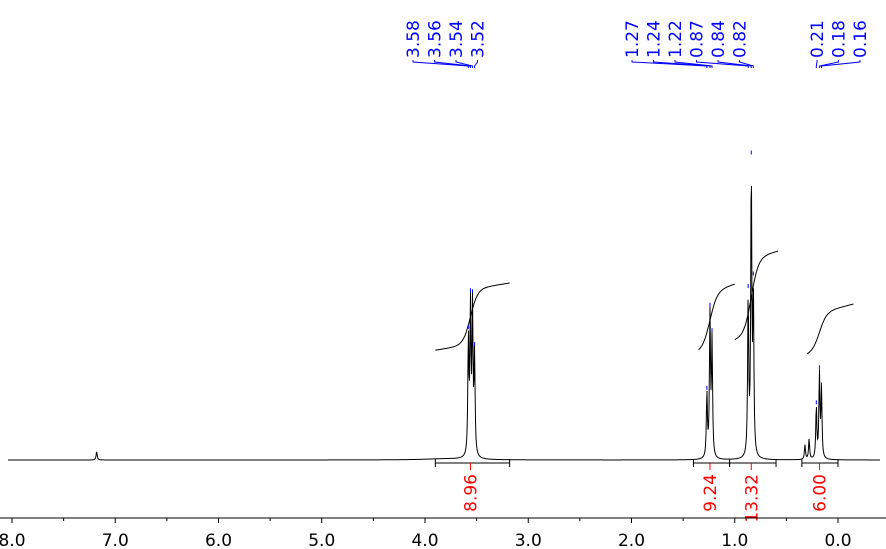  Describe the element at coordinates (471, 493) in the screenshot. I see `integral-label: 8.96` at that location.